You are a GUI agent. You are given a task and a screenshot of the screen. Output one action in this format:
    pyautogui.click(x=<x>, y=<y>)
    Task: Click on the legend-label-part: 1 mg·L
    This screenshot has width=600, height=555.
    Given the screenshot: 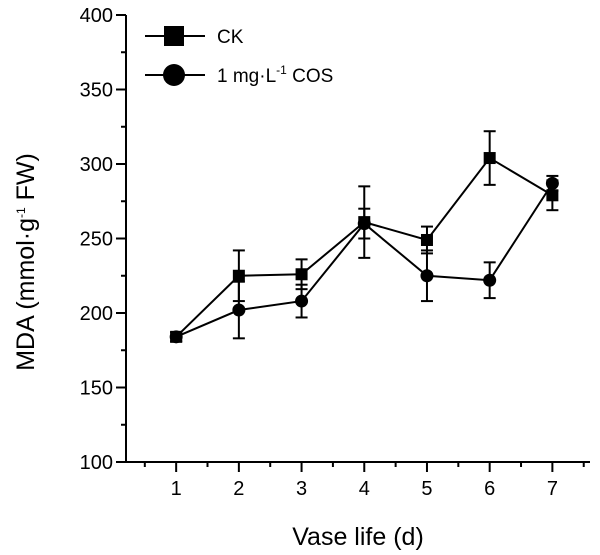 What is the action you would take?
    pyautogui.click(x=246, y=76)
    